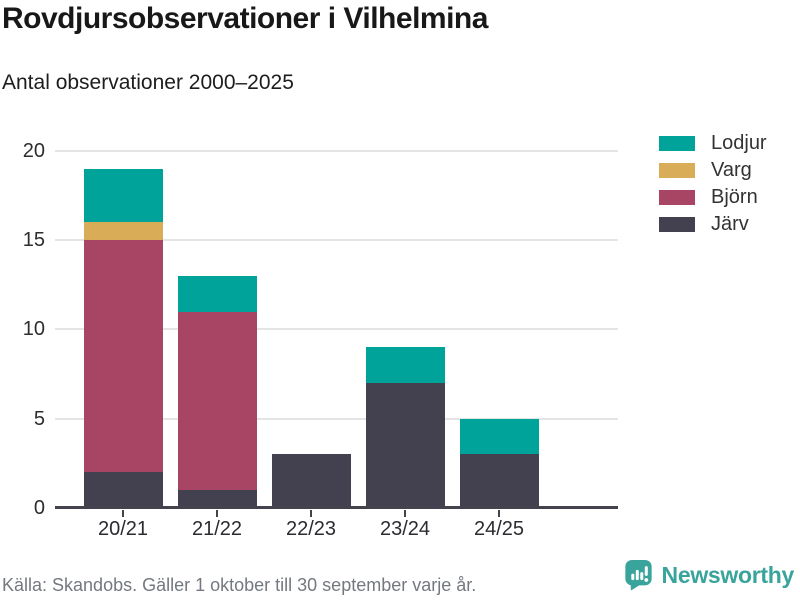  Describe the element at coordinates (217, 294) in the screenshot. I see `bar-segment-lodjur-21/22` at that location.